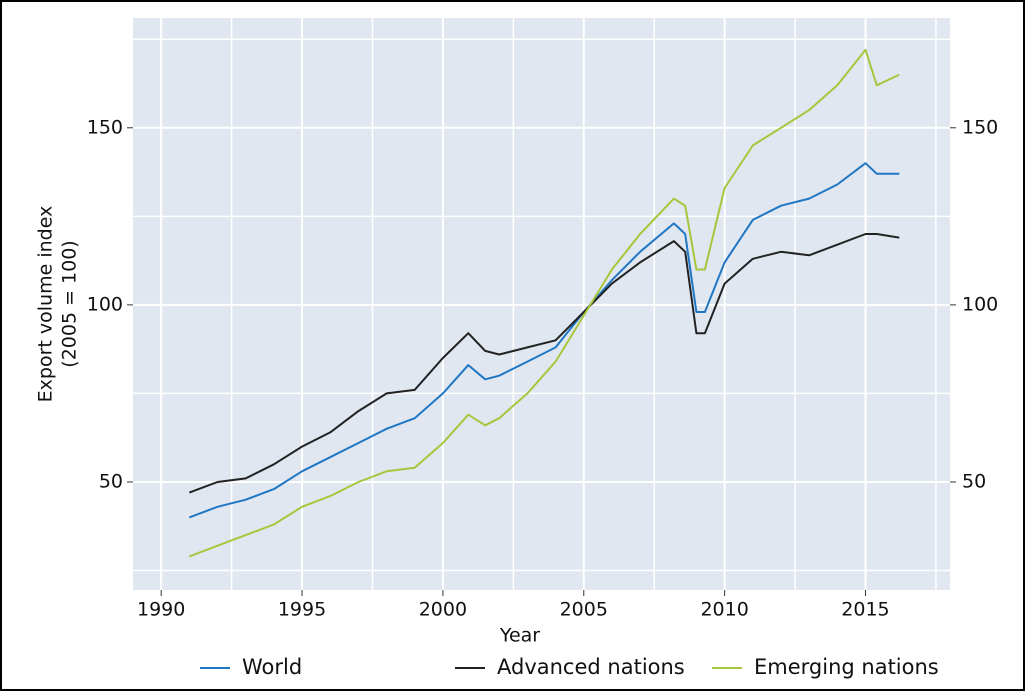 This screenshot has width=1025, height=691. Describe the element at coordinates (443, 610) in the screenshot. I see `x-tick-label: 2000` at that location.